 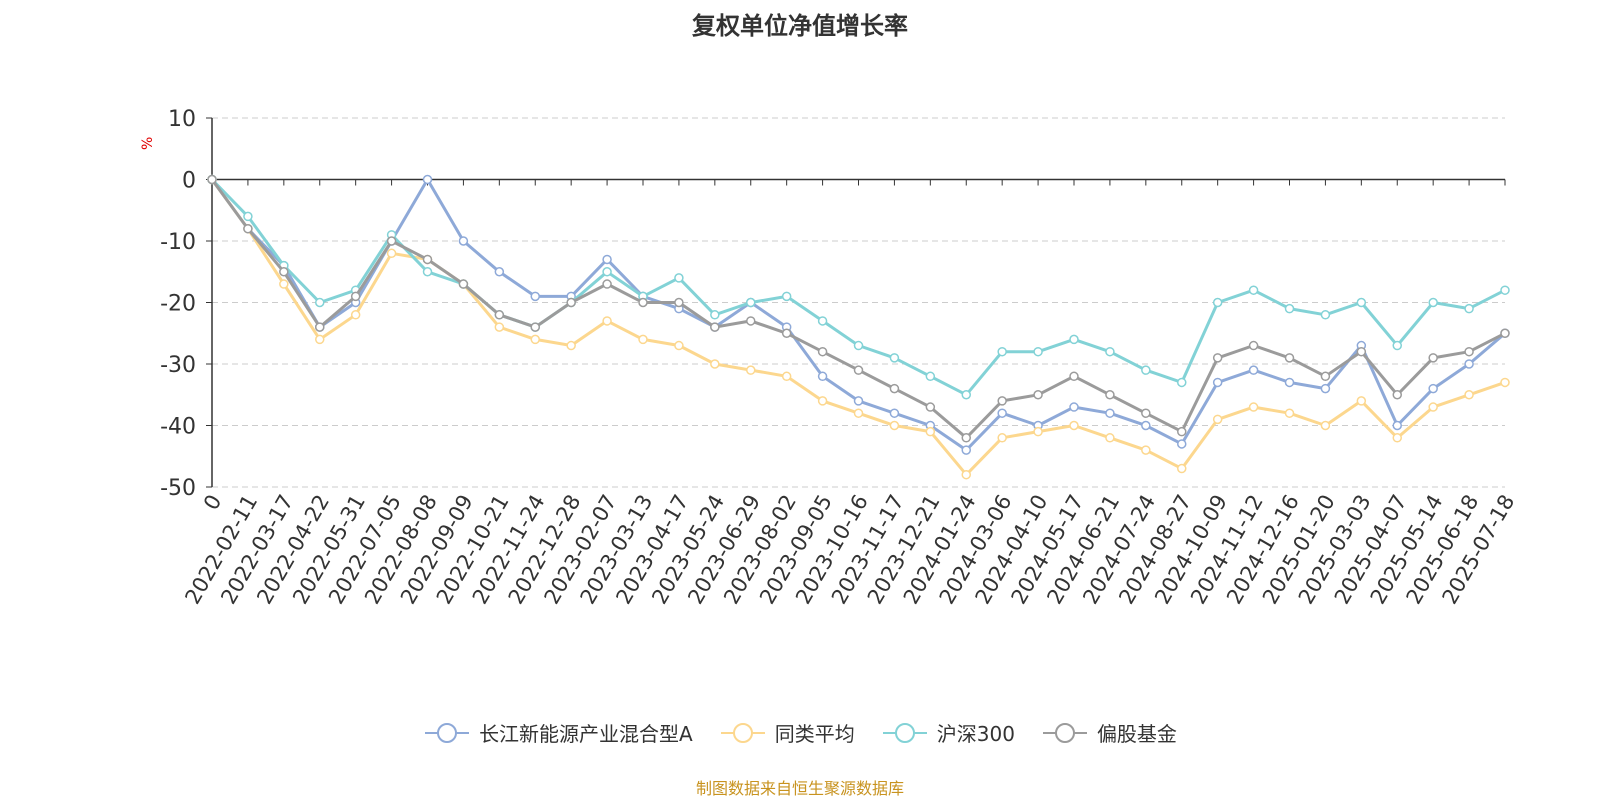 I want to click on y-tick-label: -20, so click(x=178, y=304).